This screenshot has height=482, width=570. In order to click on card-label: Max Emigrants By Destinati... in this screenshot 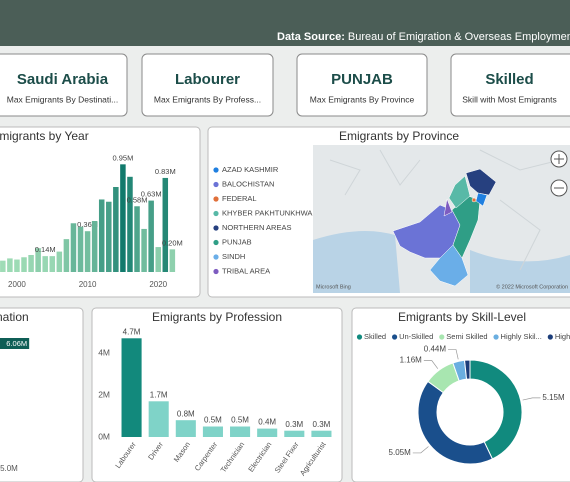, I will do `click(62, 99)`.